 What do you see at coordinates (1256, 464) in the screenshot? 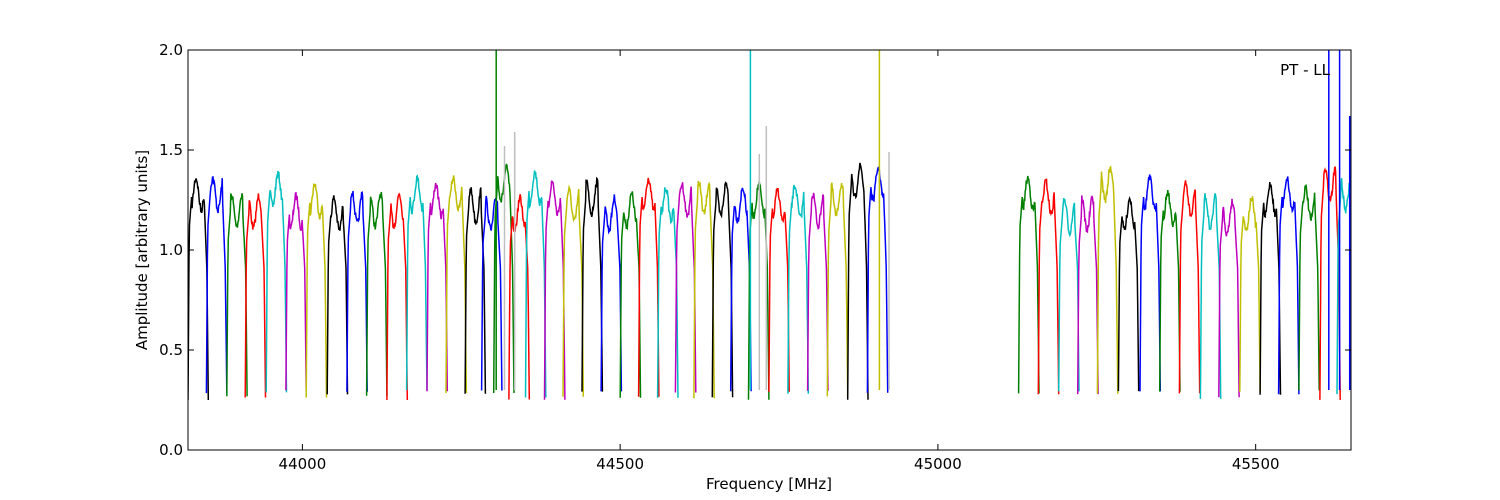
I see `x-tick-label: 45500` at bounding box center [1256, 464].